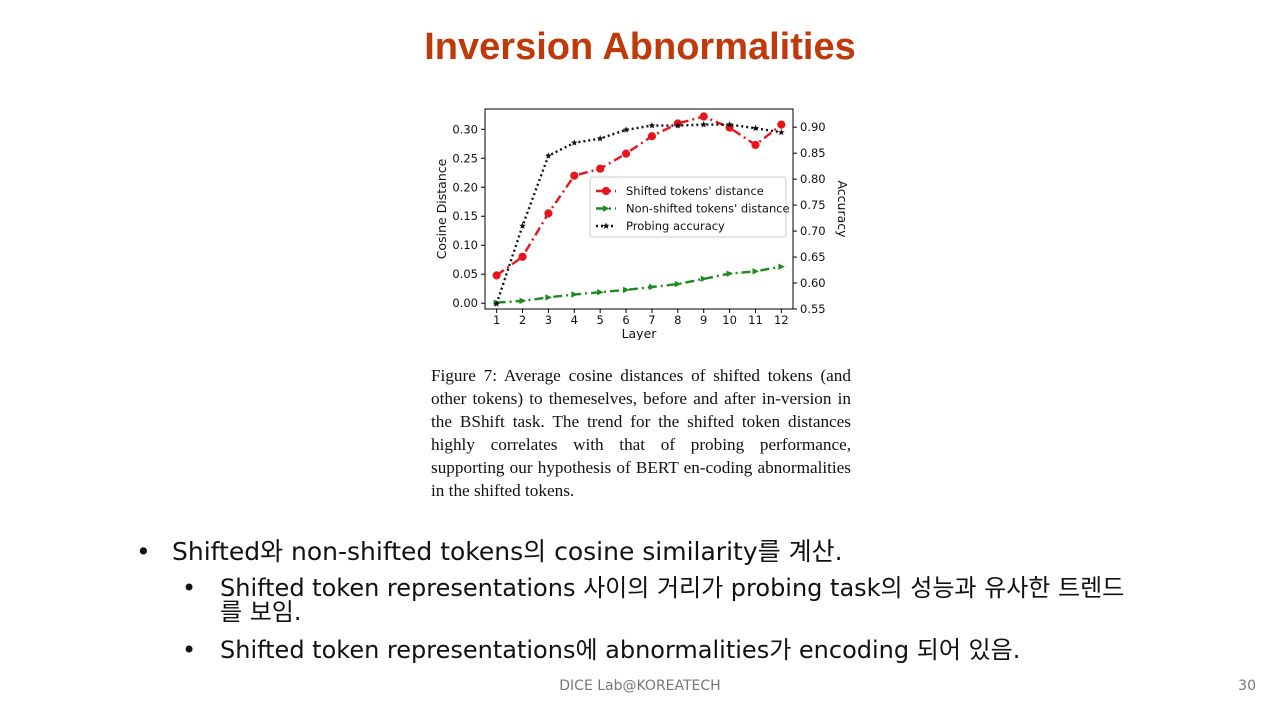 The width and height of the screenshot is (1280, 720). Describe the element at coordinates (522, 320) in the screenshot. I see `x-tick-label: 2` at that location.